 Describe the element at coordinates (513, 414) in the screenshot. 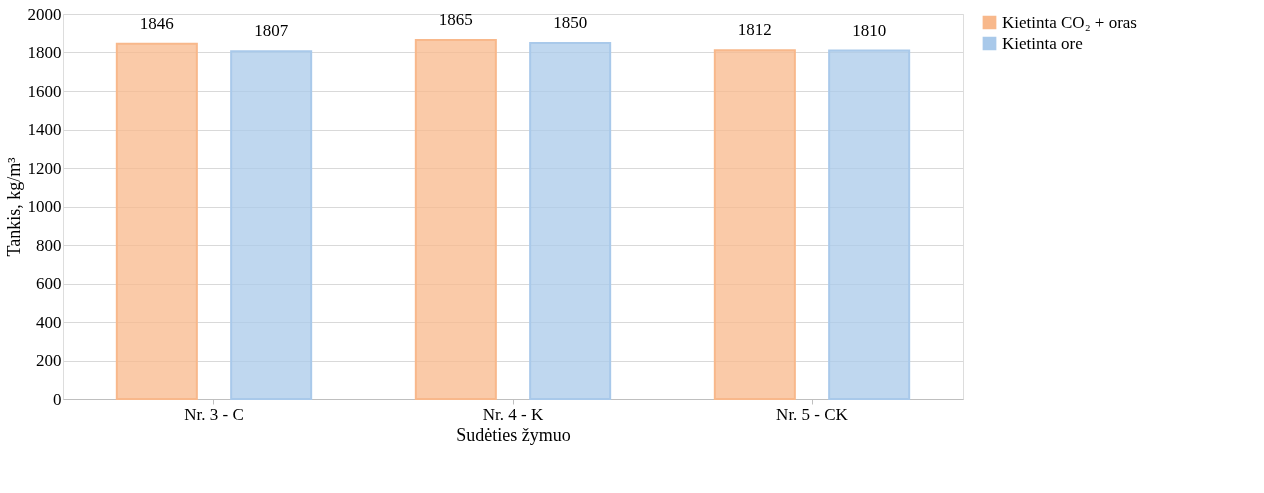

I see `x-tick-label: Nr. 4 - K` at that location.